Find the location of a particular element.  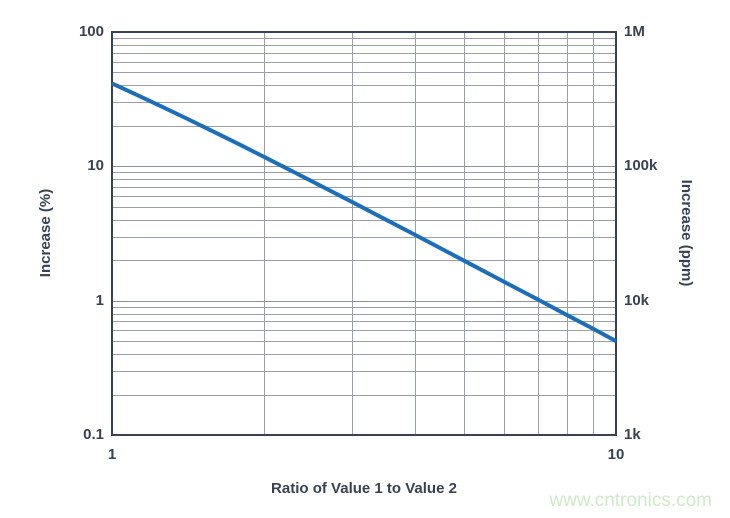

y-left-tick-1: 1 is located at coordinates (99, 300).